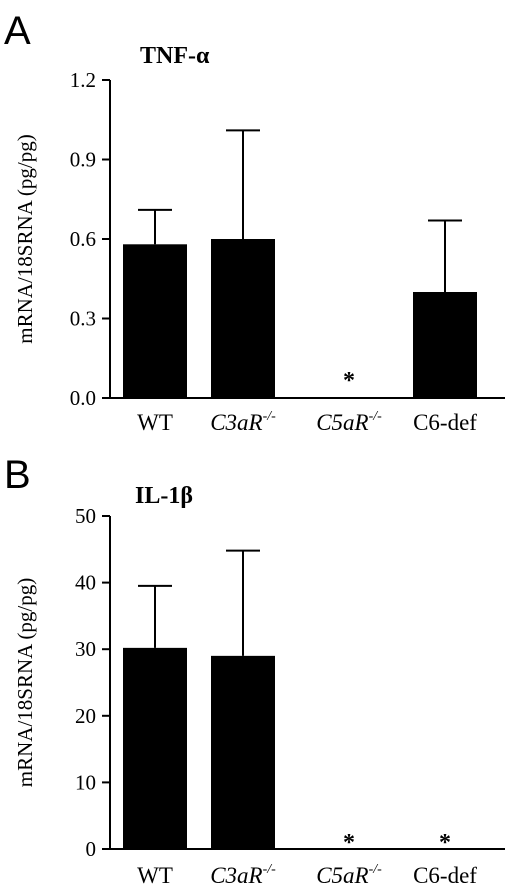 This screenshot has height=896, width=520. I want to click on y-tick-label: 20, so click(85, 716).